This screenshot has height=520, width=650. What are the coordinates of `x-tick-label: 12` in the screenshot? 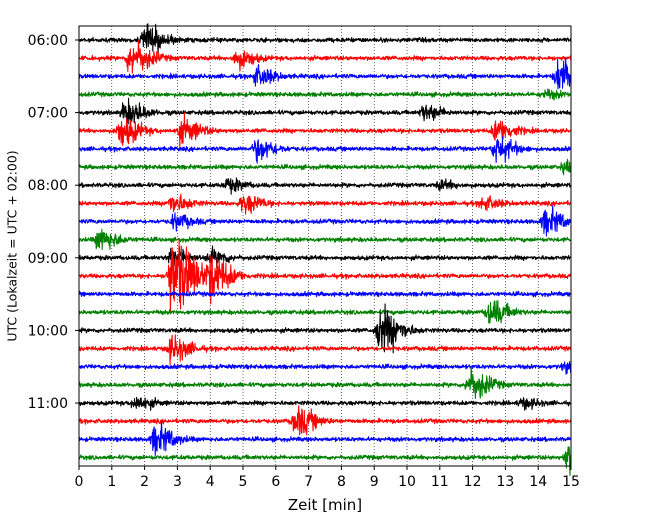 It's located at (473, 482).